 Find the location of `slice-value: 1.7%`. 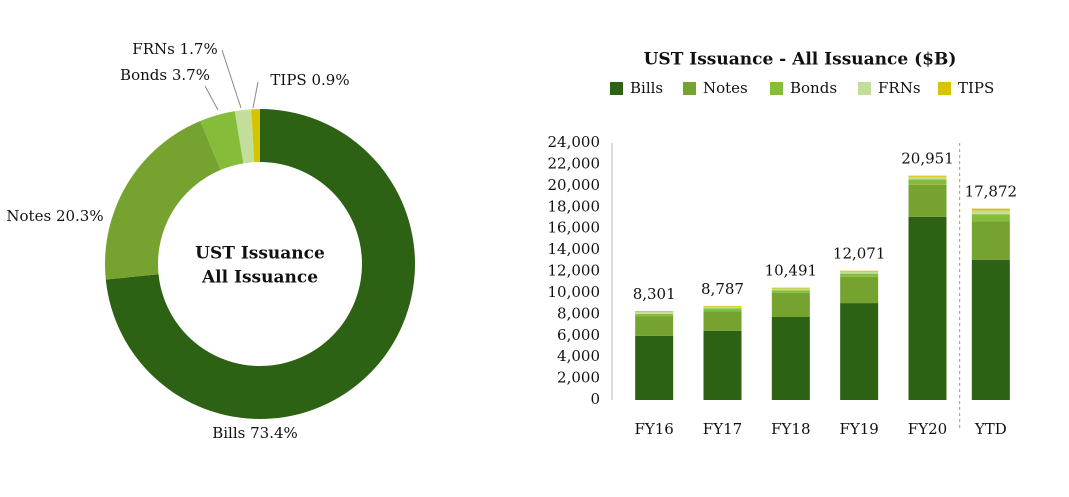

slice-value: 1.7% is located at coordinates (199, 49).